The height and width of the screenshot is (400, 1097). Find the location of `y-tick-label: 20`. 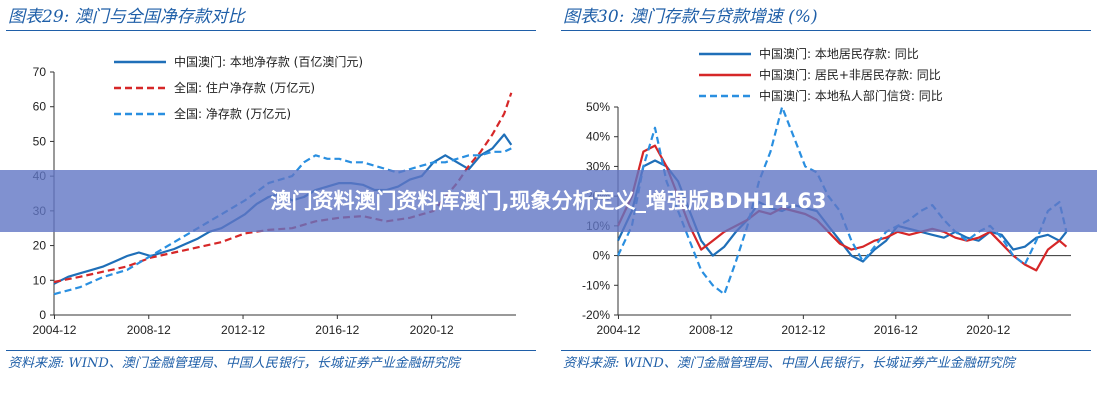

y-tick-label: 20 is located at coordinates (40, 246).